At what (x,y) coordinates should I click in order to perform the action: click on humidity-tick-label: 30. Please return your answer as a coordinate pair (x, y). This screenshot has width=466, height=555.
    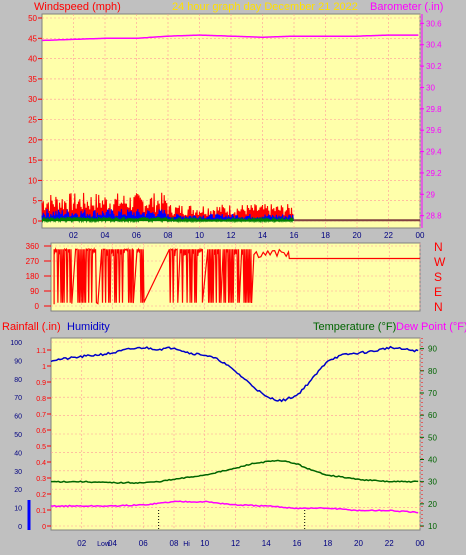
    Looking at the image, I should click on (18, 472).